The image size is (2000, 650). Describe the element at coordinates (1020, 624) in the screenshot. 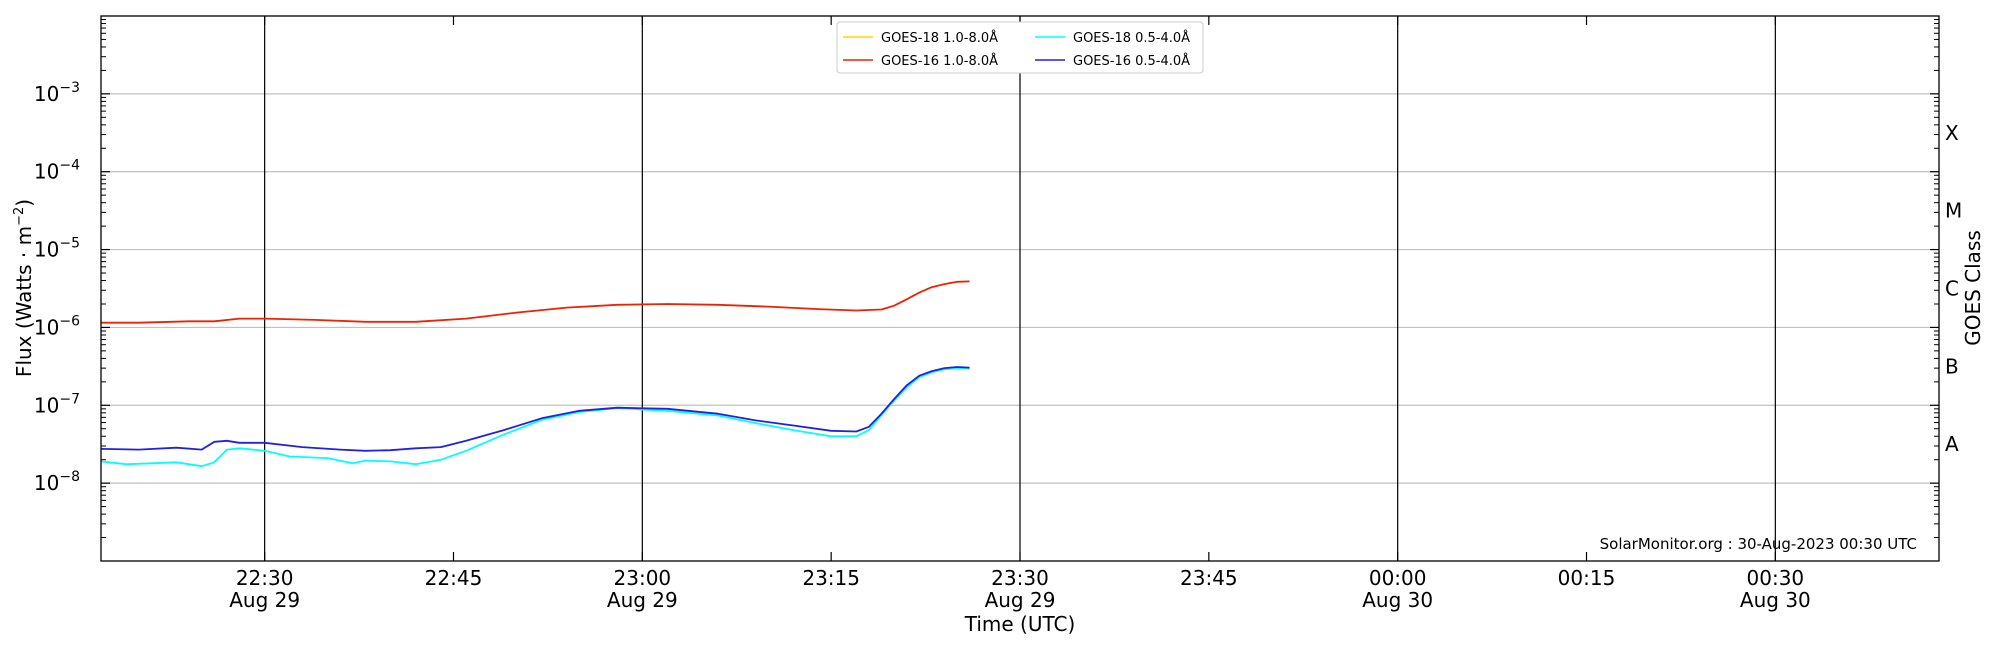

I see `x-axis-title: Time (UTC)` at that location.